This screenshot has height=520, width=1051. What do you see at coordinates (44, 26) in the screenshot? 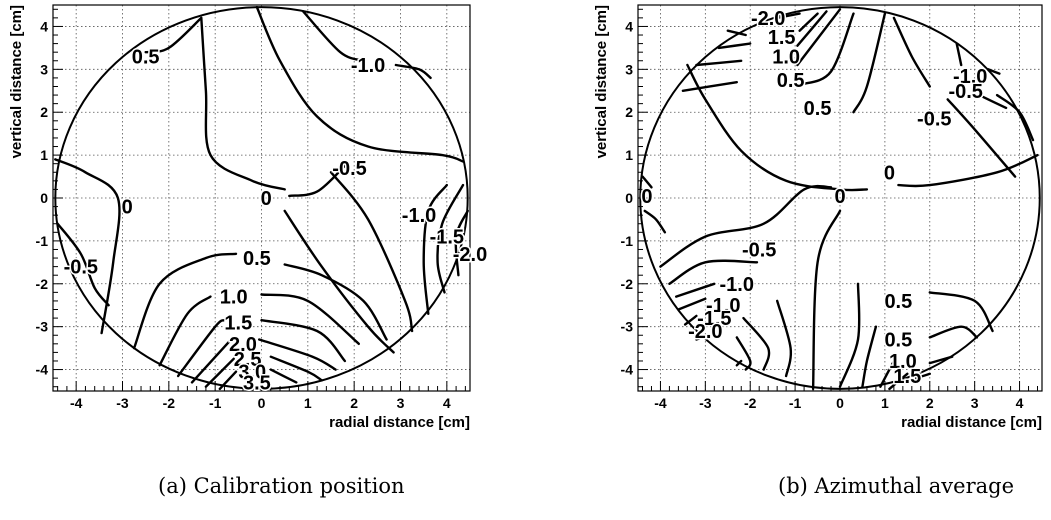
I see `y-tick-label: 4` at bounding box center [44, 26].